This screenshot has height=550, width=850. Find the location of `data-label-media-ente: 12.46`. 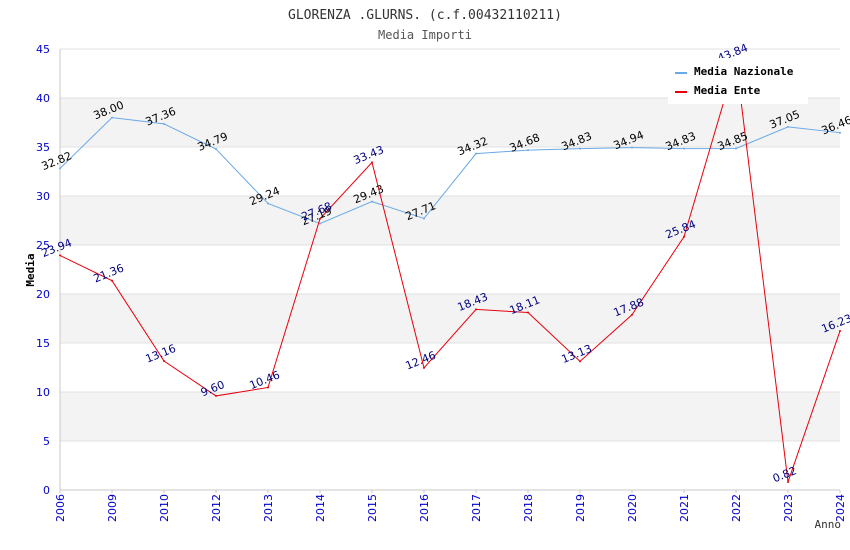

data-label-media-ente: 12.46 is located at coordinates (421, 361).